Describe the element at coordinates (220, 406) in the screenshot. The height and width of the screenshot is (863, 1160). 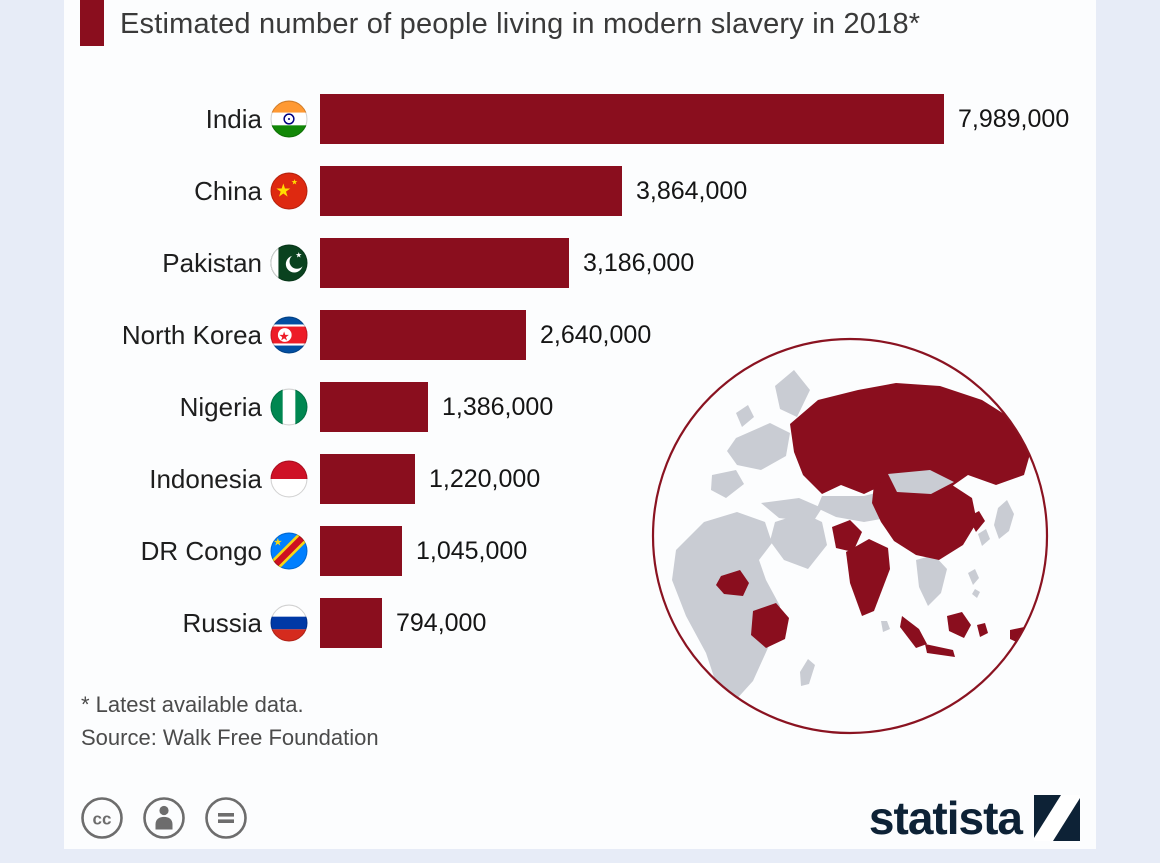
I see `country-label: Nigeria` at that location.